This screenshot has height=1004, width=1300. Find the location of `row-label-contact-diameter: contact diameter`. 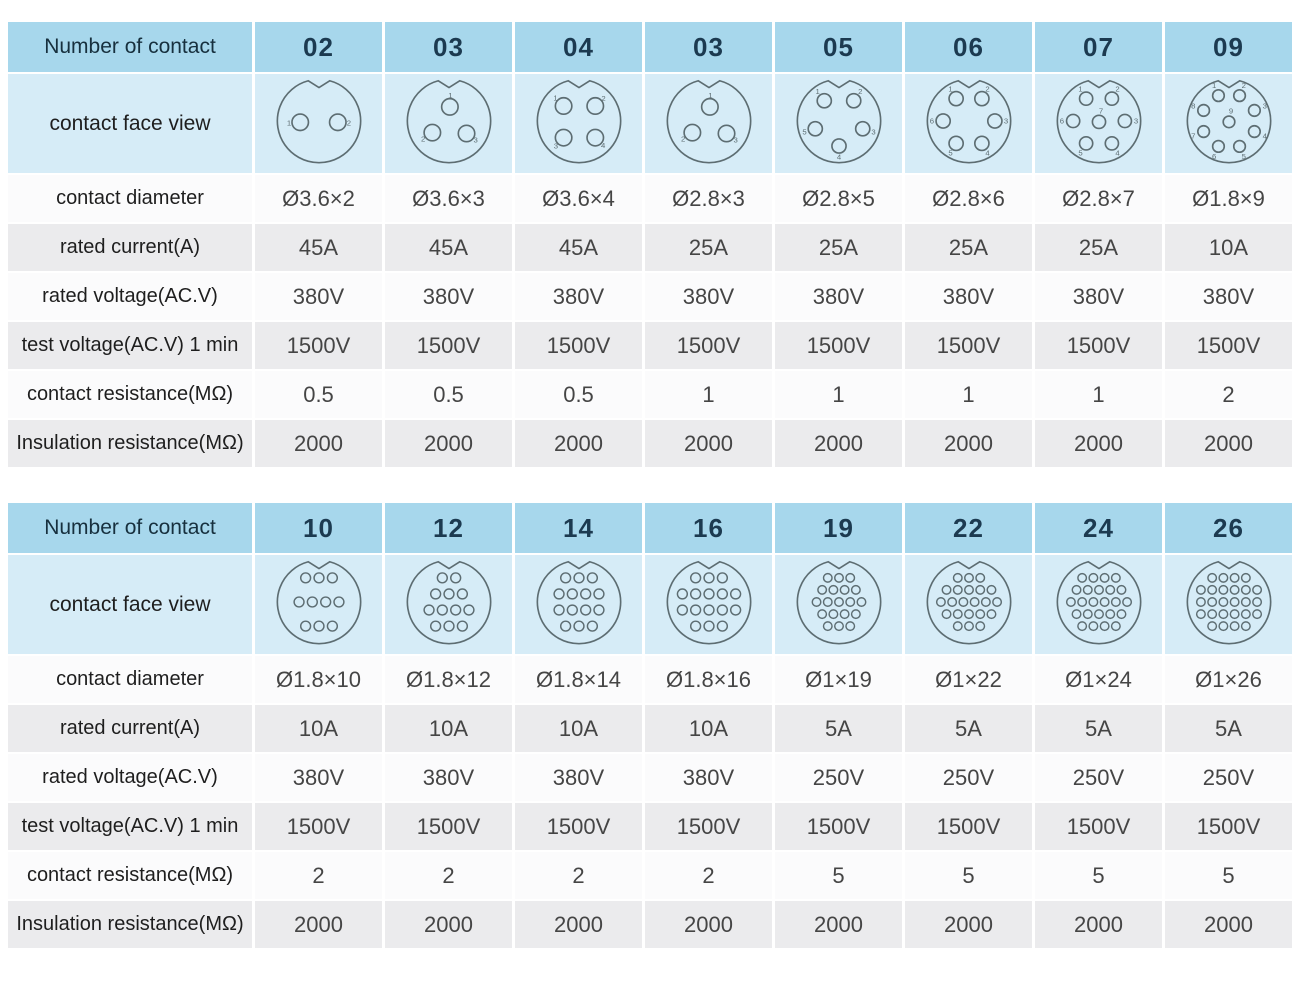

row-label-contact-diameter: contact diameter is located at coordinates (130, 198).